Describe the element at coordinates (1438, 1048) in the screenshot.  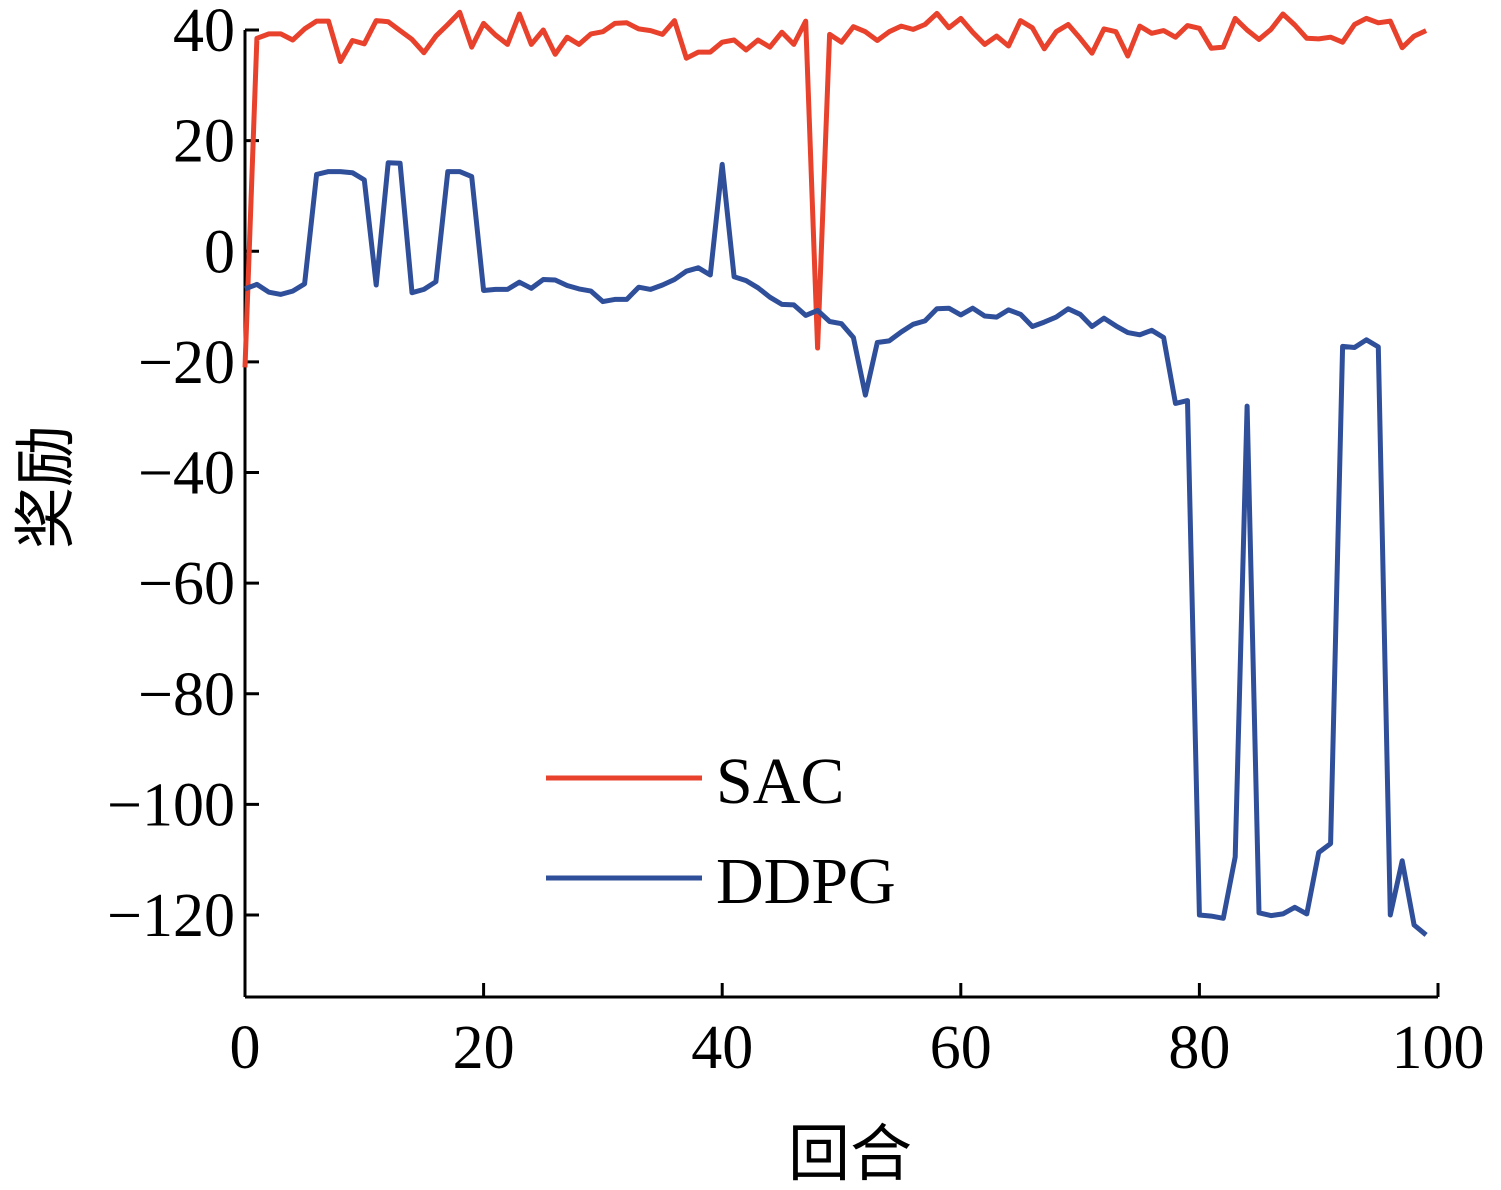
I see `x-tick-label: 100` at that location.